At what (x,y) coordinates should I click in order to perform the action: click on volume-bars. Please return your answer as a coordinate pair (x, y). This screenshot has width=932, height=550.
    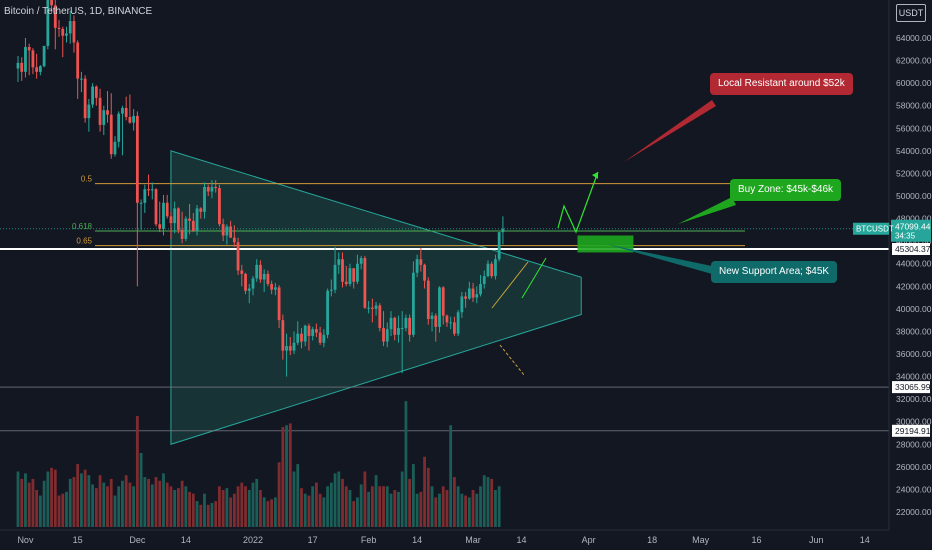
    Looking at the image, I should click on (258, 464).